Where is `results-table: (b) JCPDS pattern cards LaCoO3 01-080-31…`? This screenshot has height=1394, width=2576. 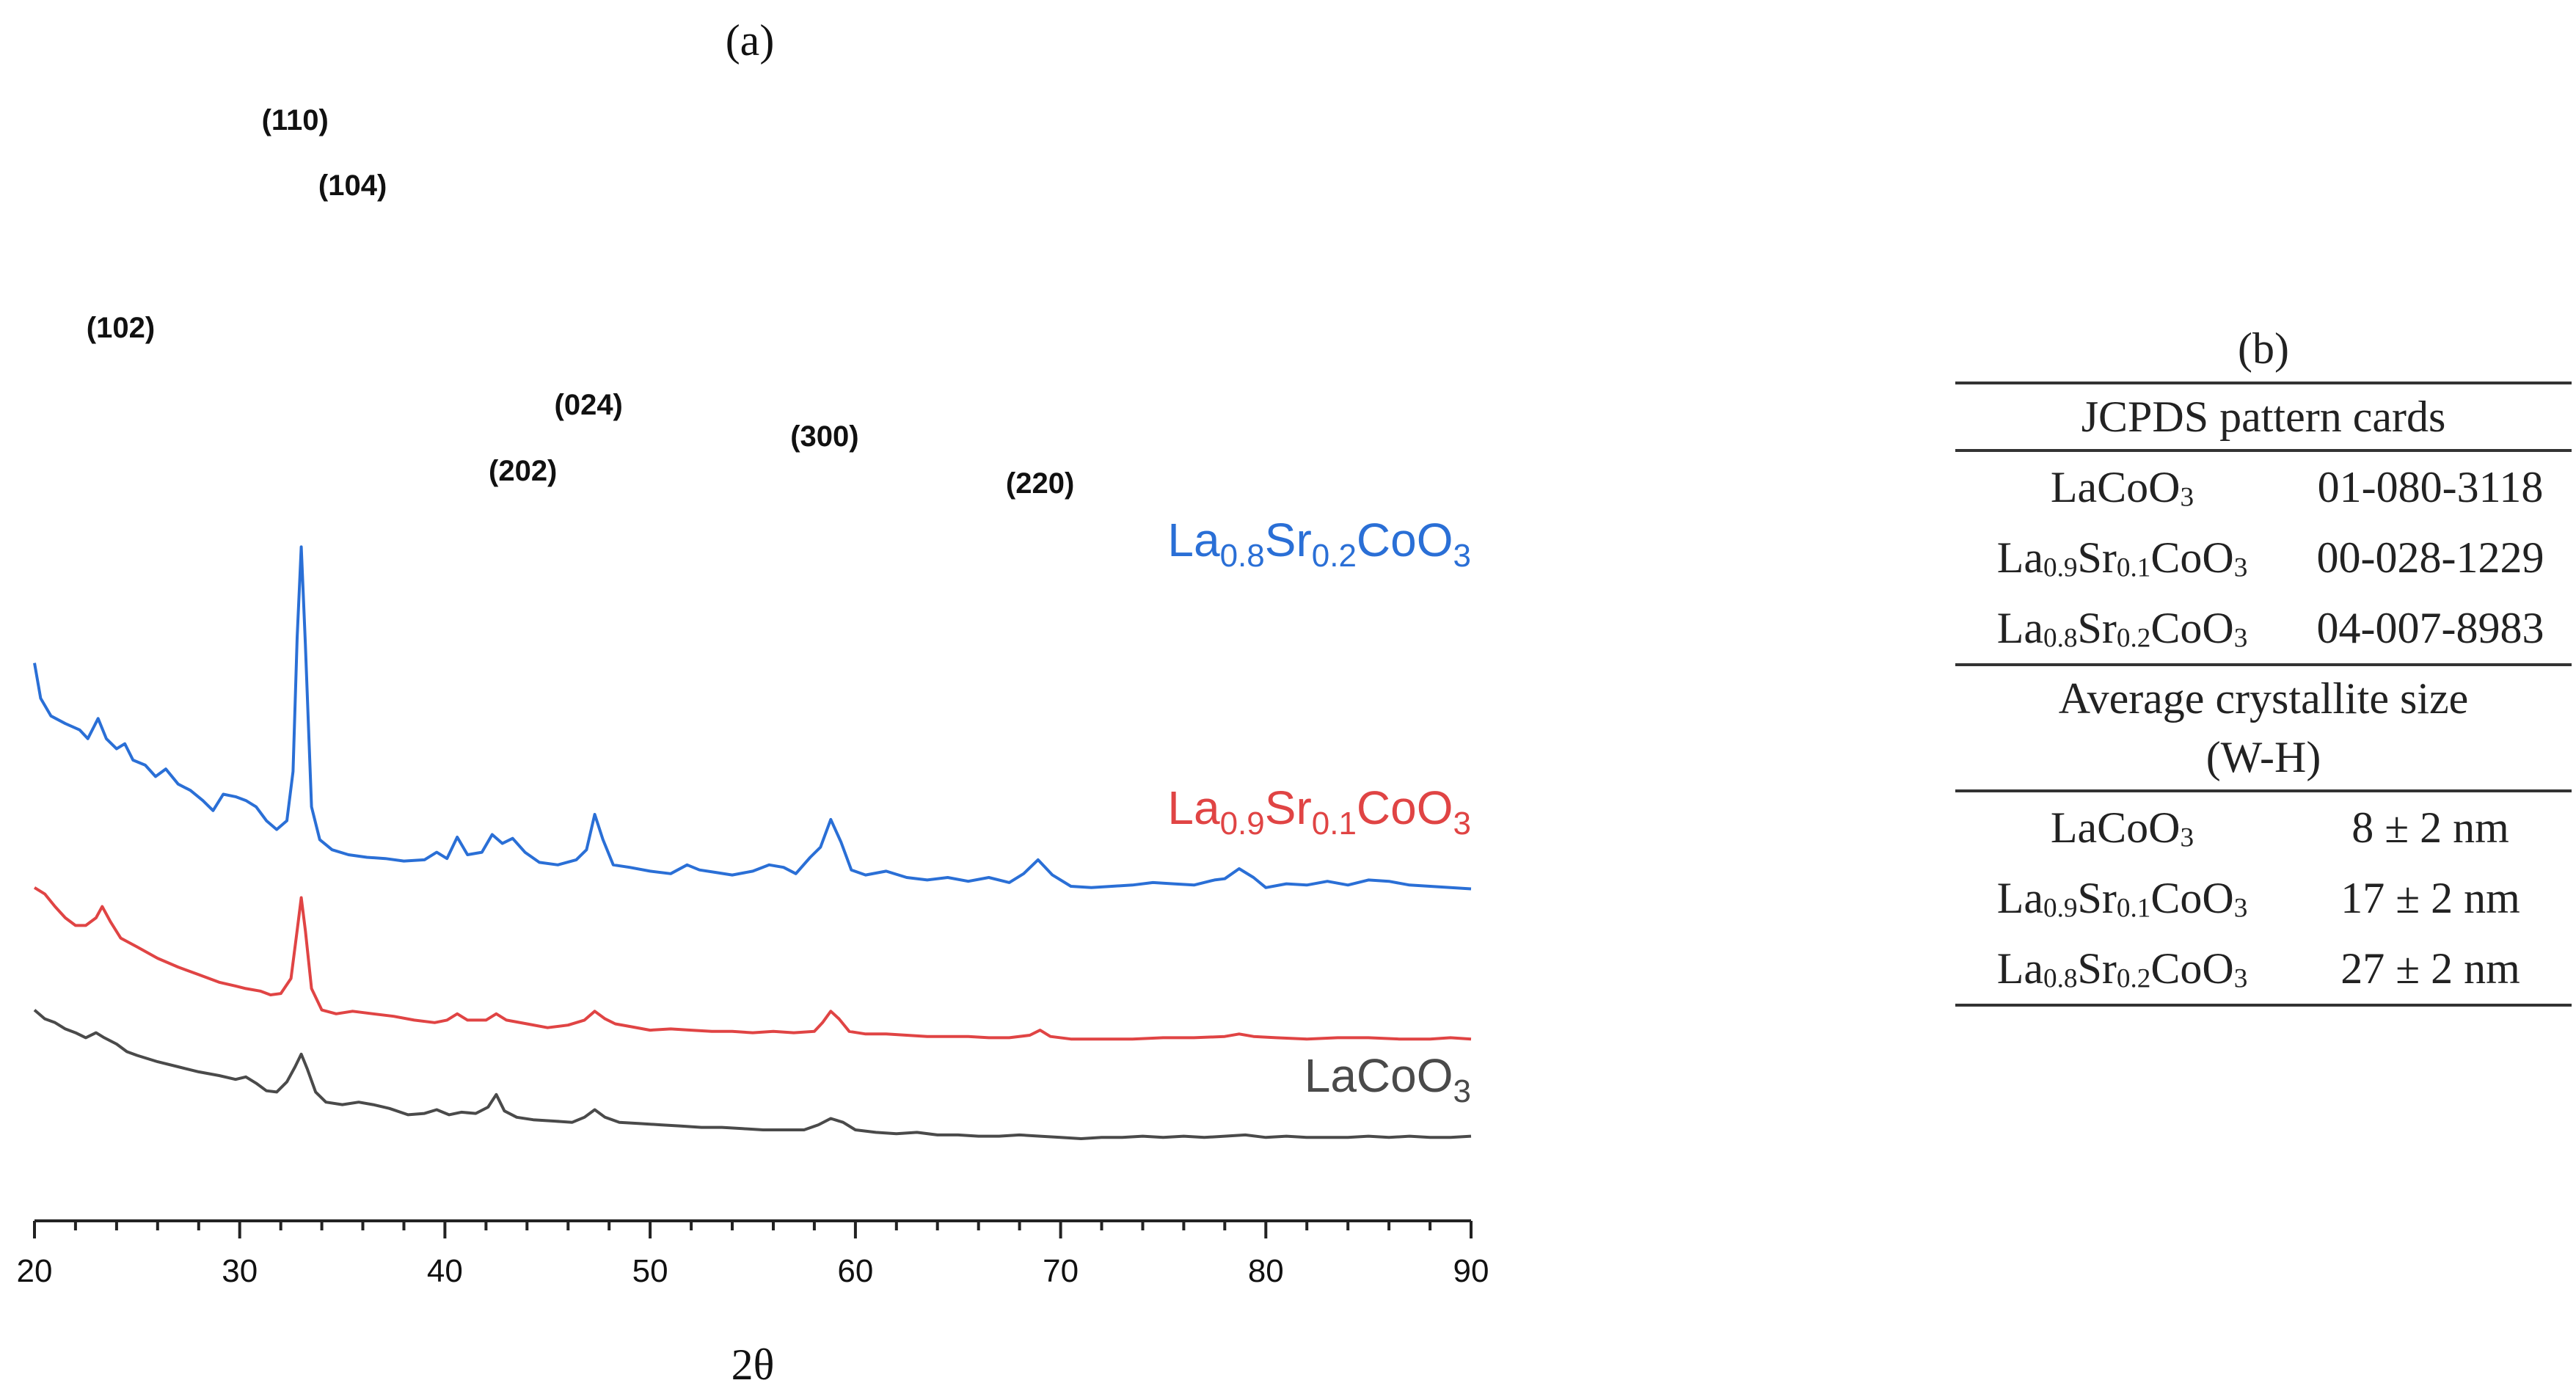 results-table: (b) JCPDS pattern cards LaCoO3 01-080-31… is located at coordinates (2263, 661).